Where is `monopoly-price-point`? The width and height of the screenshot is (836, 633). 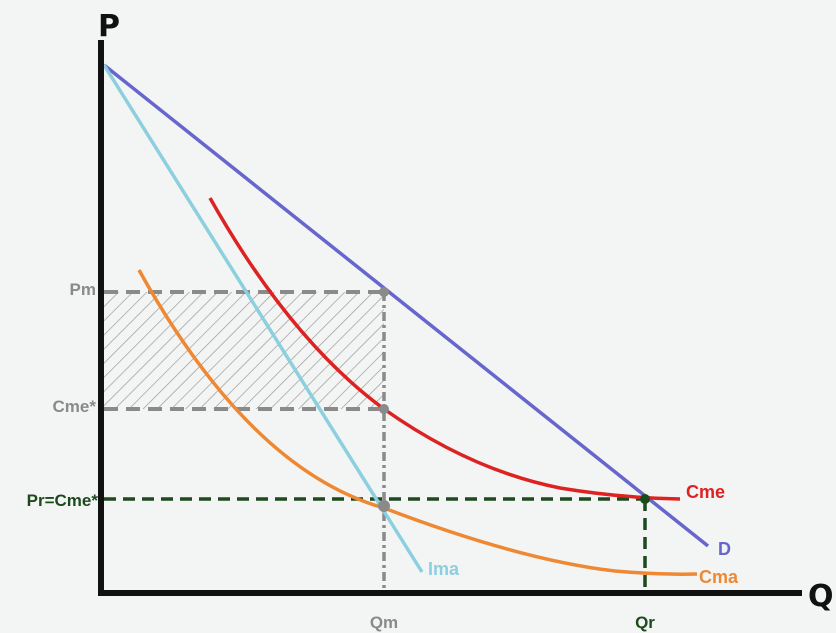 monopoly-price-point is located at coordinates (384, 292).